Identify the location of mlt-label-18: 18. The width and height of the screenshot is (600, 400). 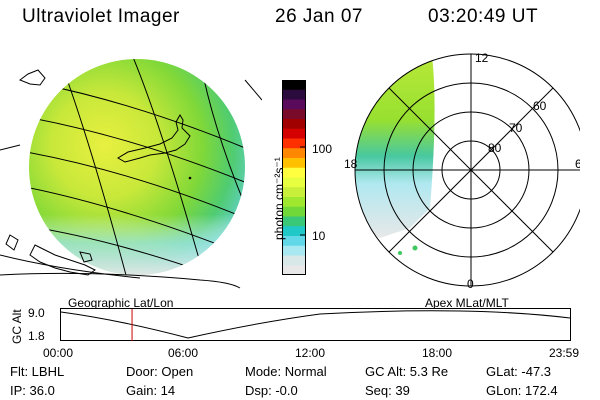
(351, 164).